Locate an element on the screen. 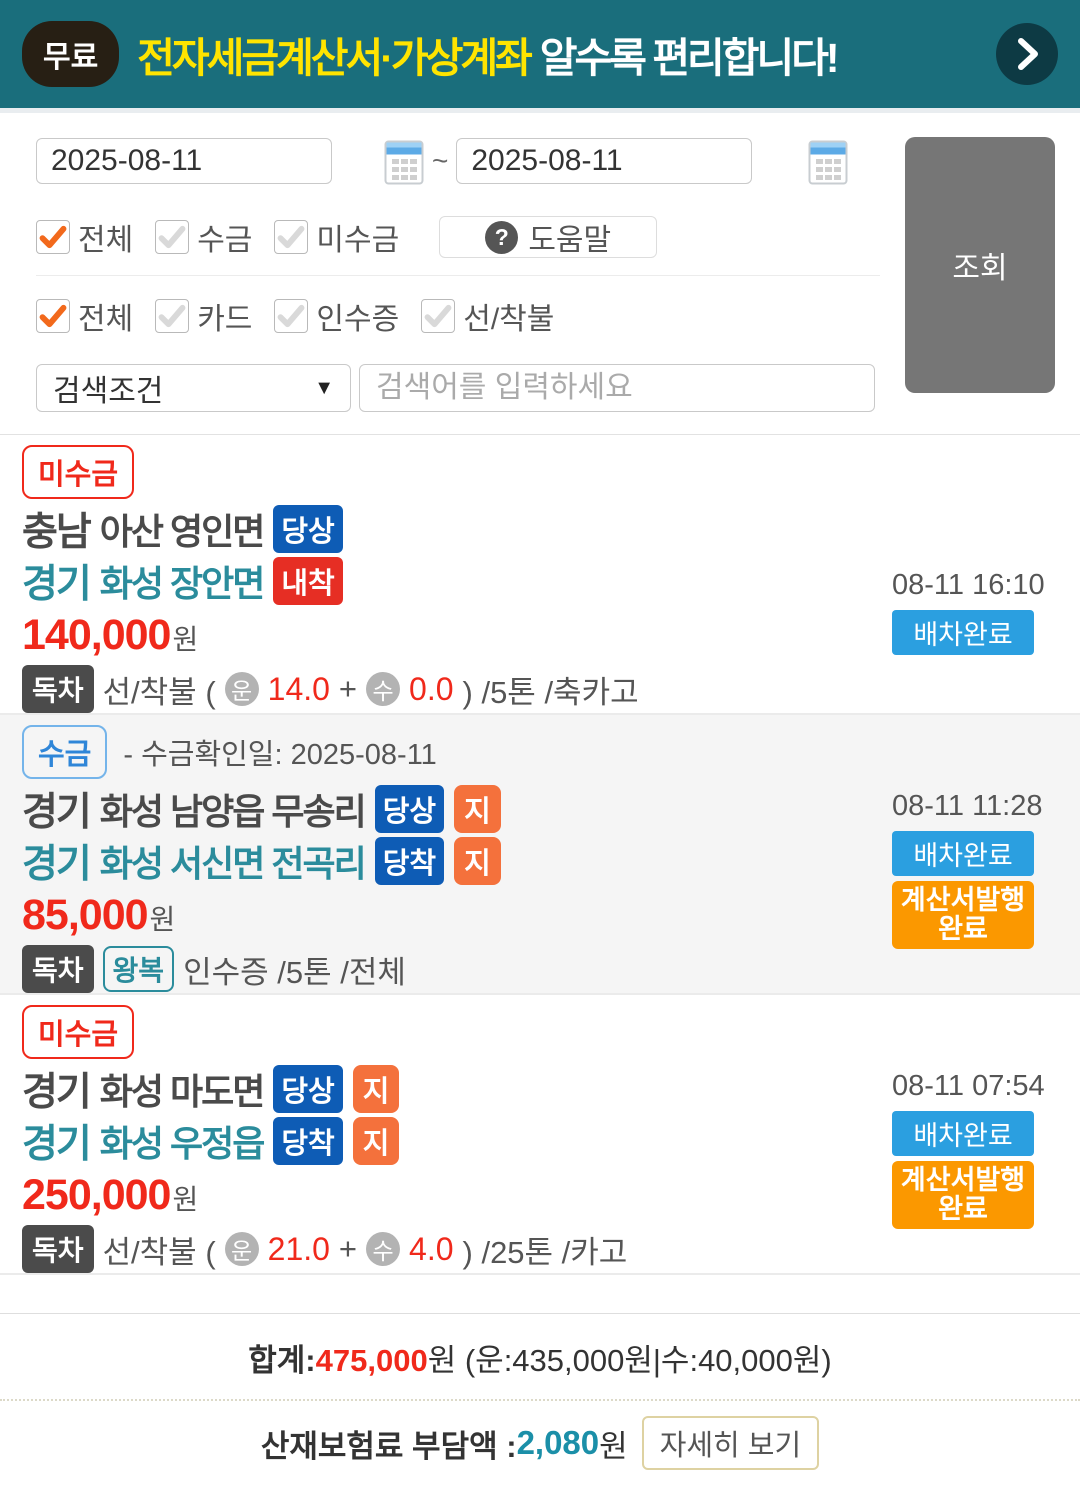  meta-line: 독차 왕복 인수증 /5톤 /전체 is located at coordinates (453, 969).